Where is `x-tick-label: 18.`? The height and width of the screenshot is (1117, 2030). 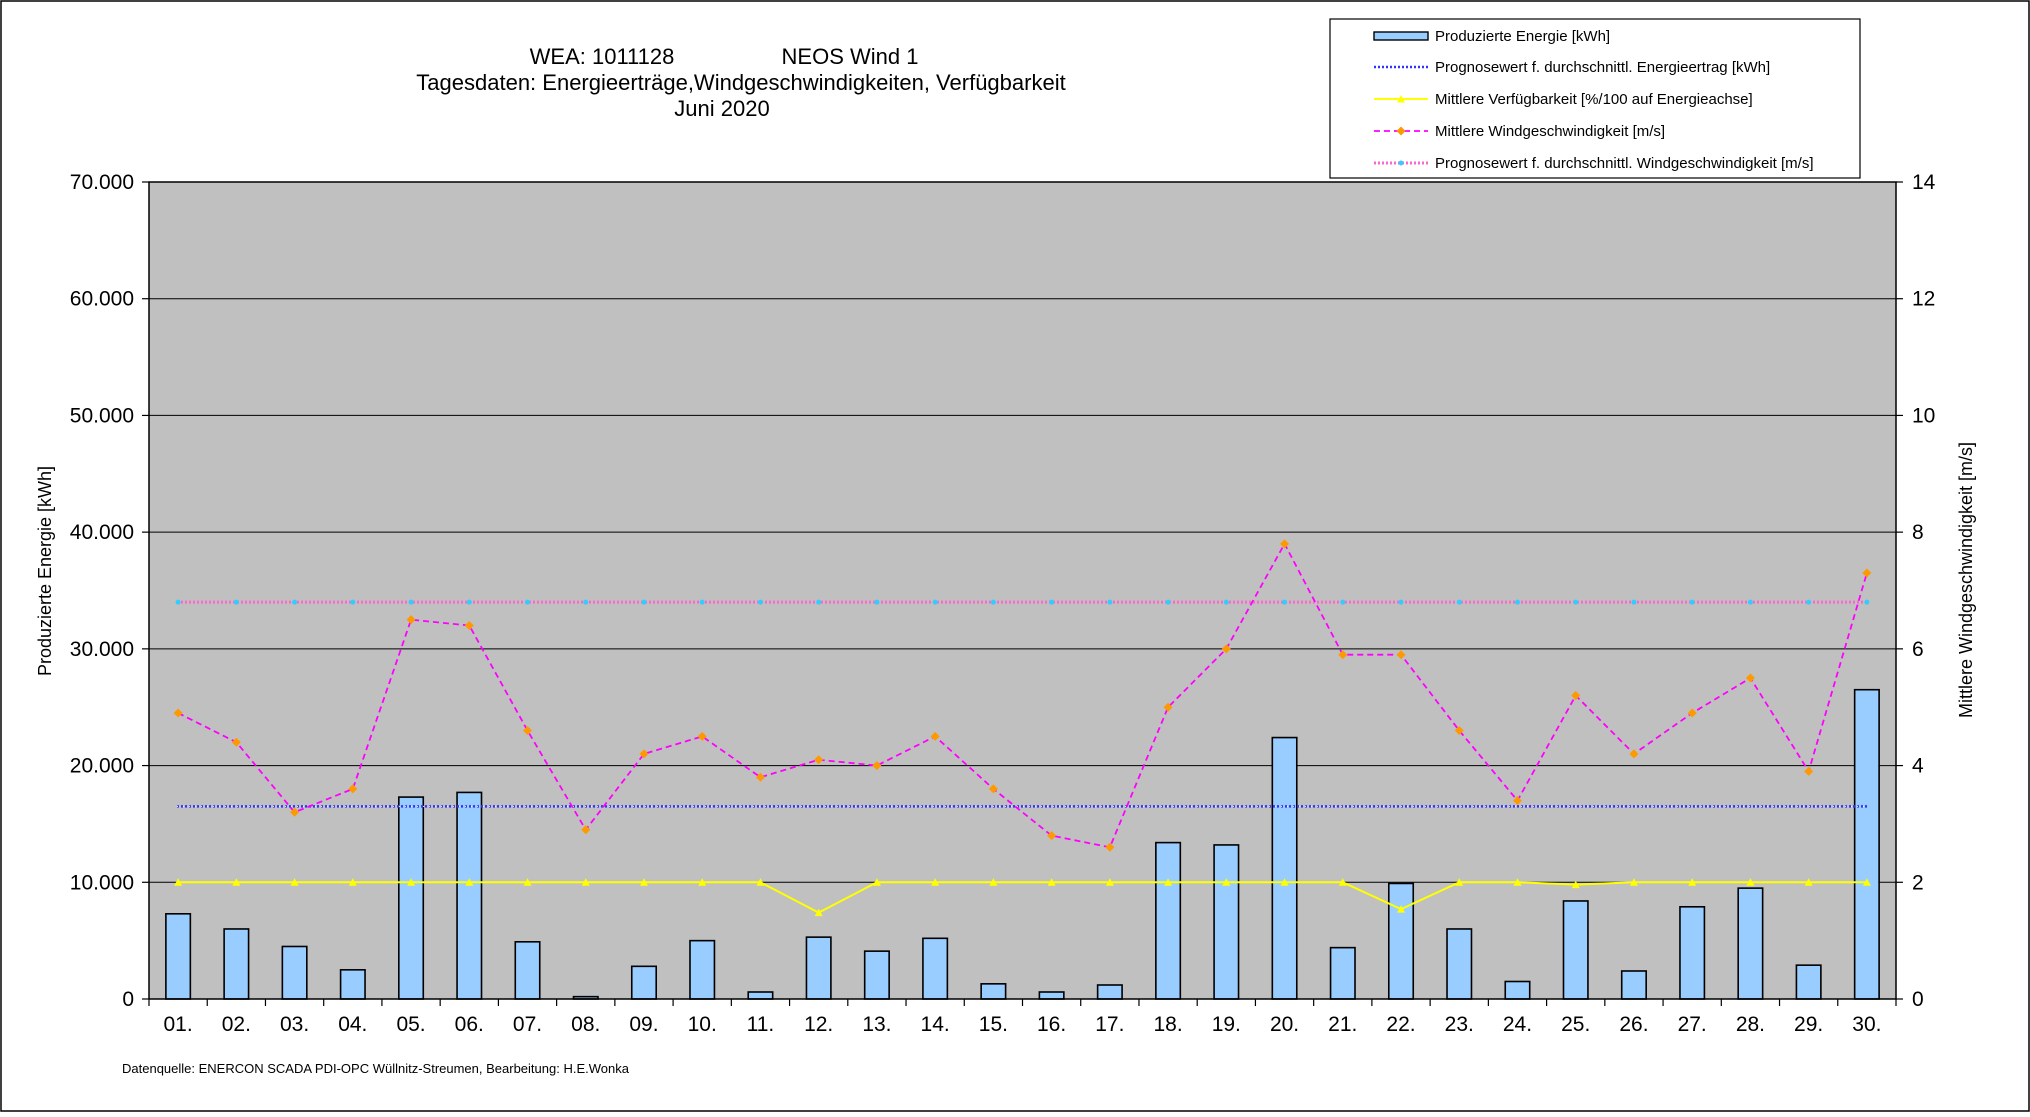 x-tick-label: 18. is located at coordinates (1167, 1024).